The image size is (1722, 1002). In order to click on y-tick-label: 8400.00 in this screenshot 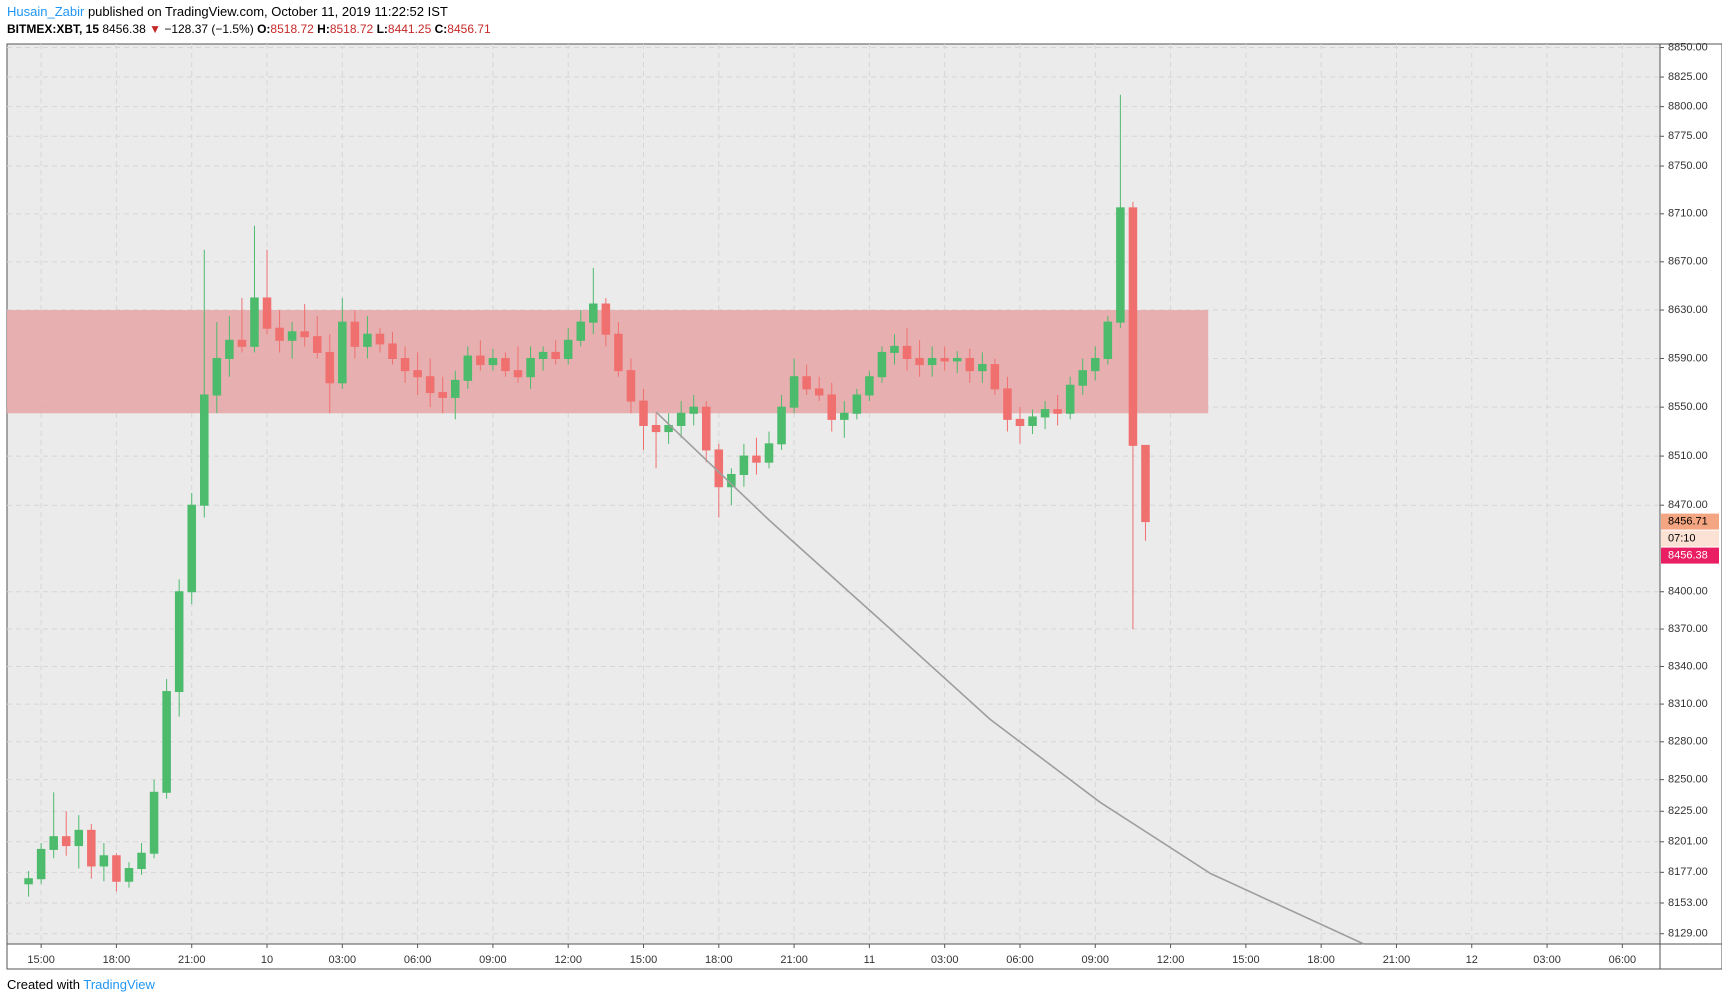, I will do `click(1688, 592)`.